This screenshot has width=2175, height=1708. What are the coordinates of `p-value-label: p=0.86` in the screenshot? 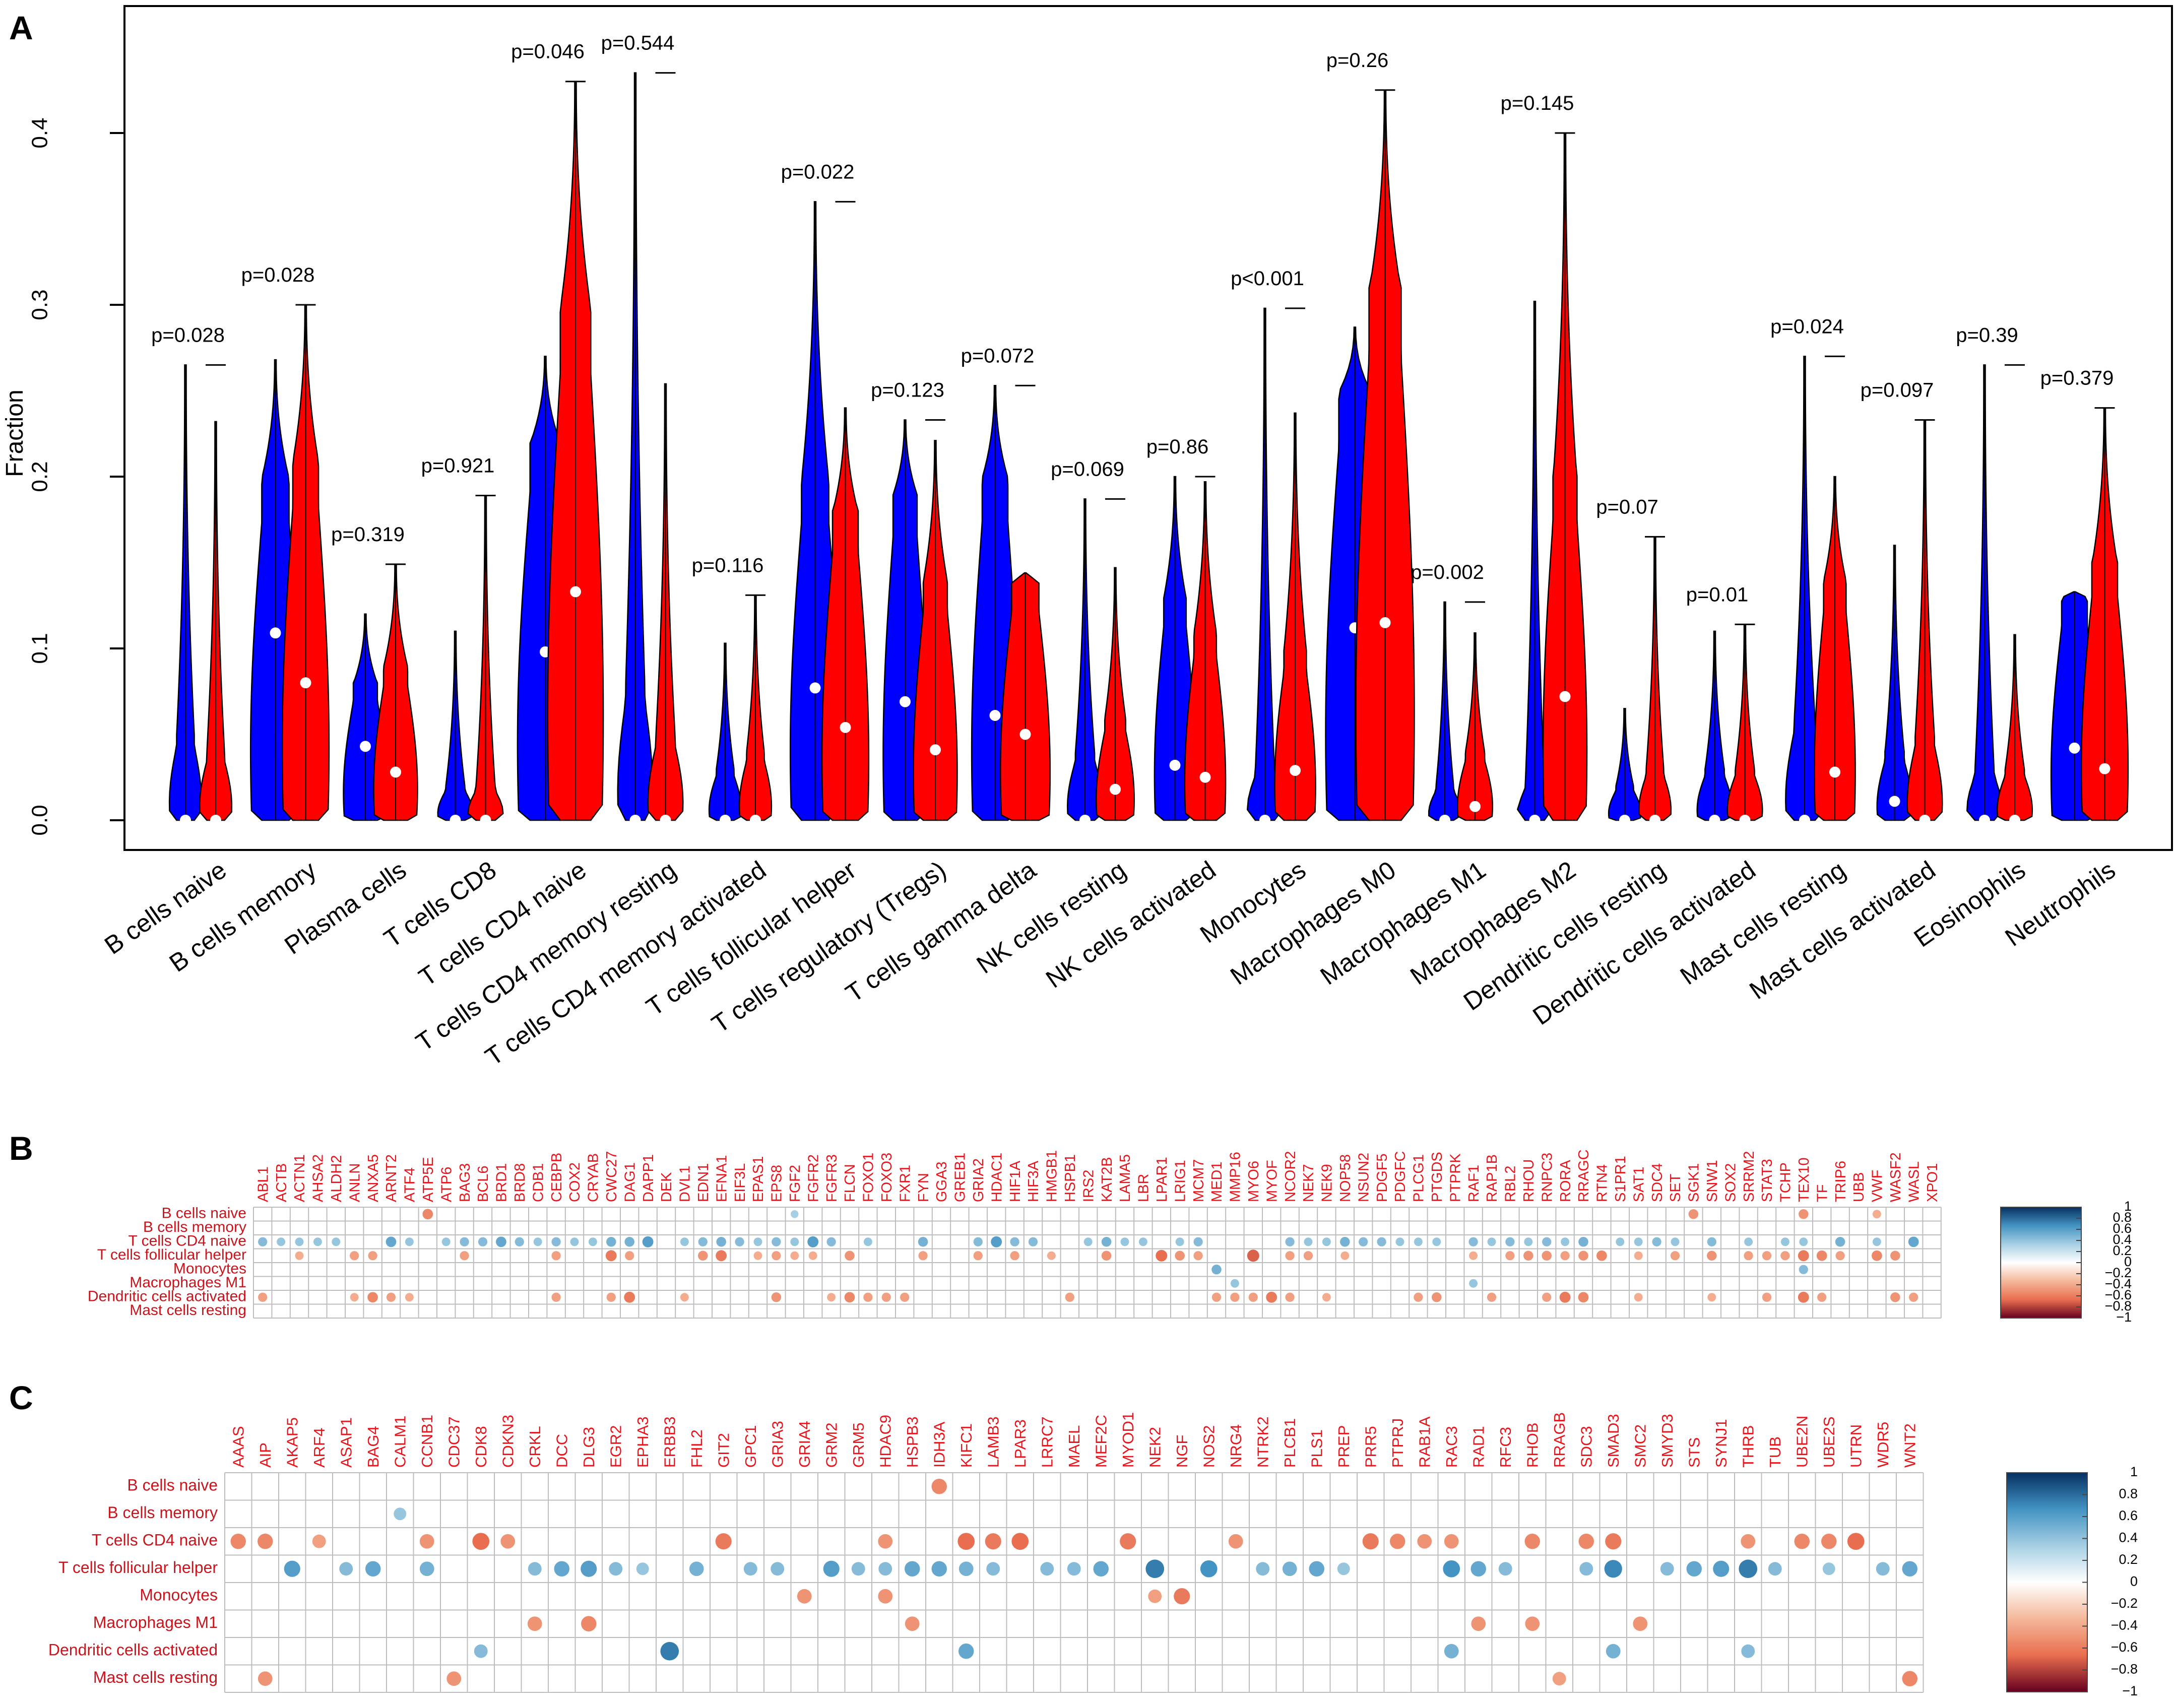 It's located at (1177, 447).